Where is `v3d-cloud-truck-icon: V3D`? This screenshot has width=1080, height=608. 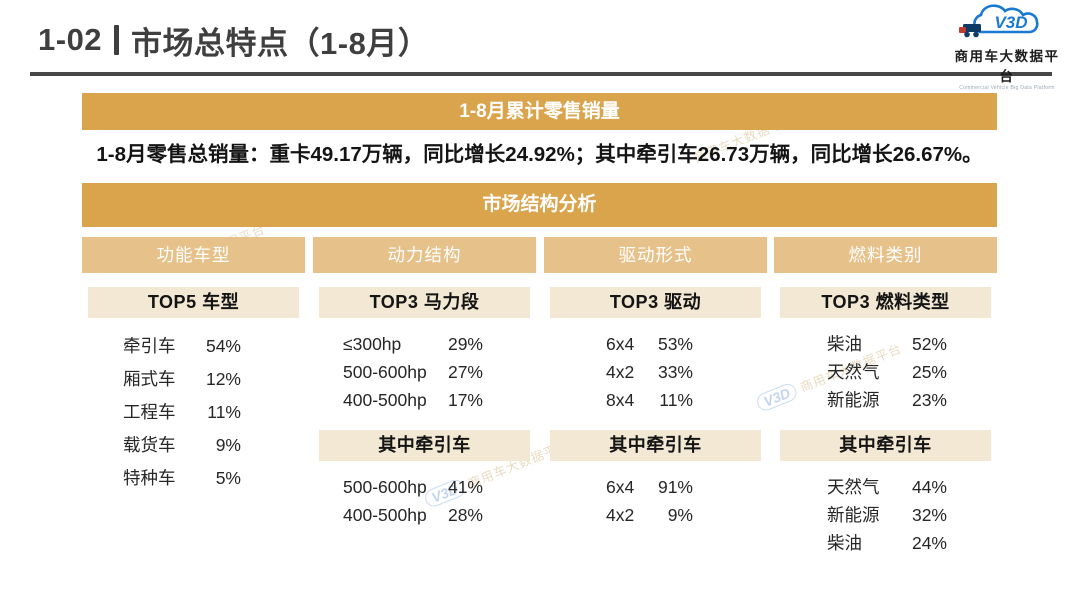
v3d-cloud-truck-icon: V3D is located at coordinates (999, 21).